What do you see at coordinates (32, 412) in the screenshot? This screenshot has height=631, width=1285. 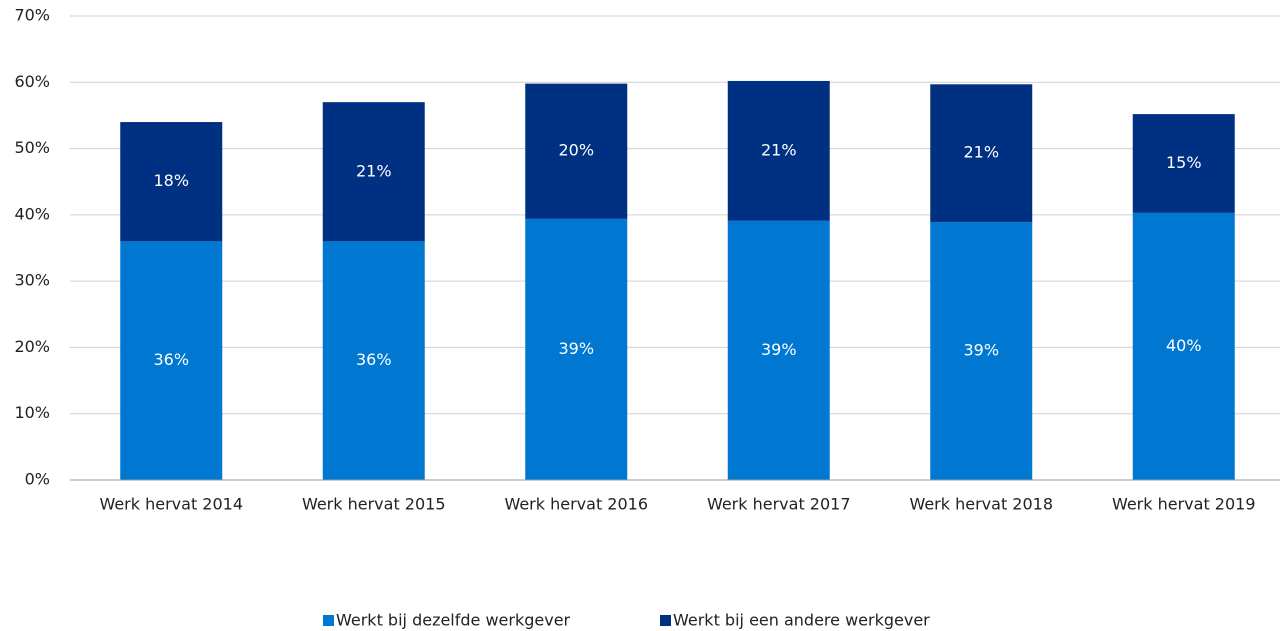 I see `y-tick-label: 10%` at bounding box center [32, 412].